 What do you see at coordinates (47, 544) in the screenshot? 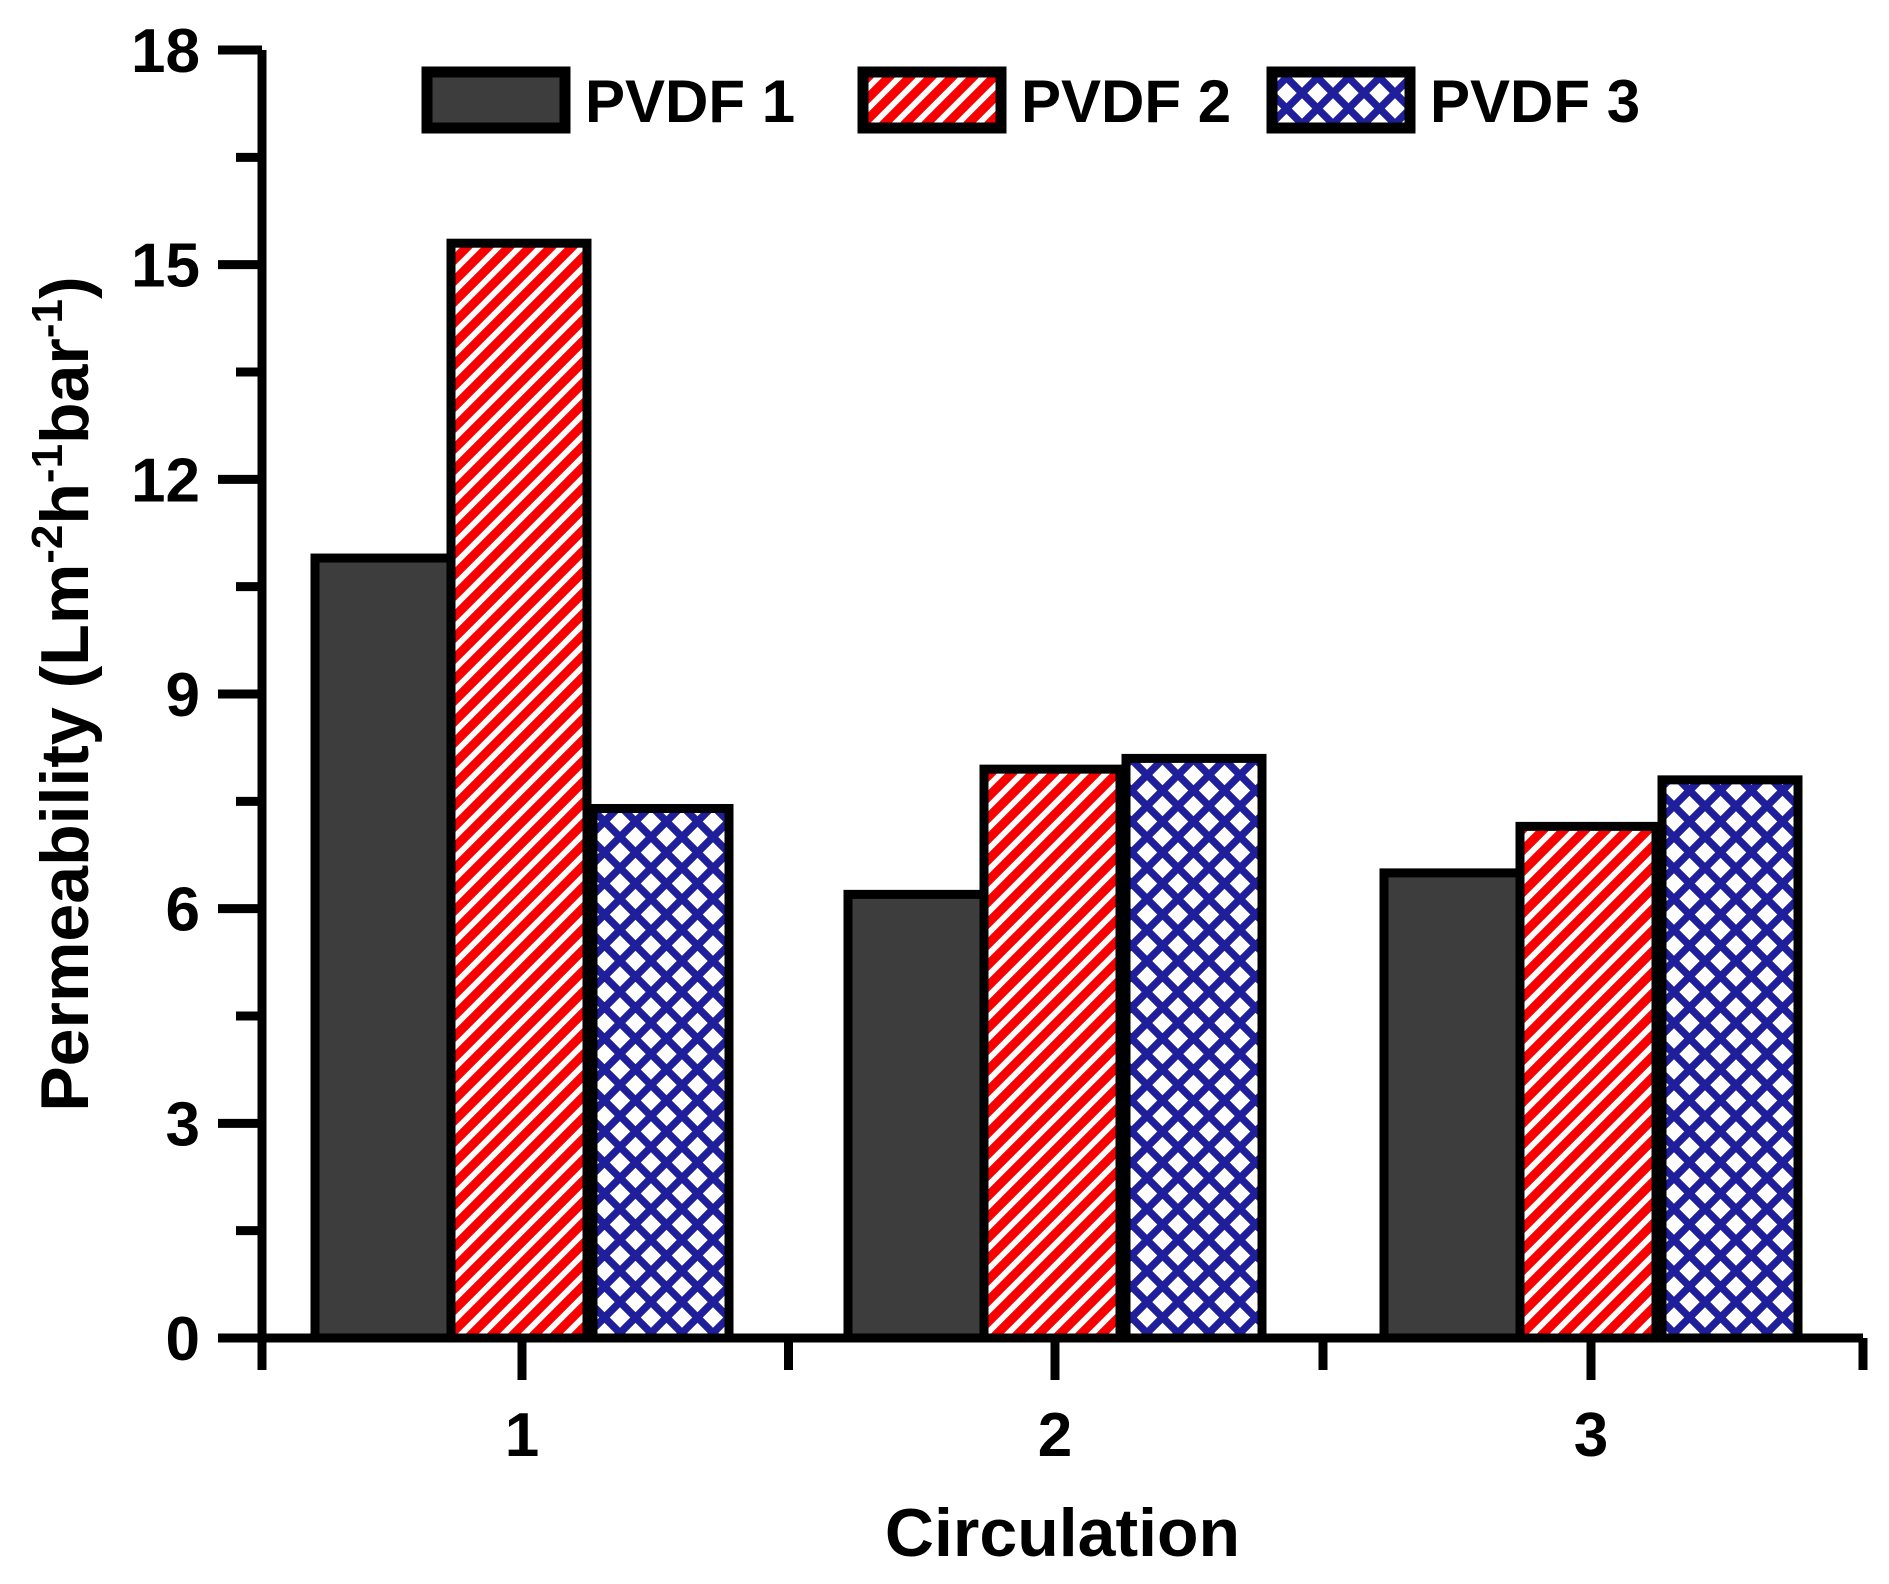
I see `y-axis-title-segment: -2` at bounding box center [47, 544].